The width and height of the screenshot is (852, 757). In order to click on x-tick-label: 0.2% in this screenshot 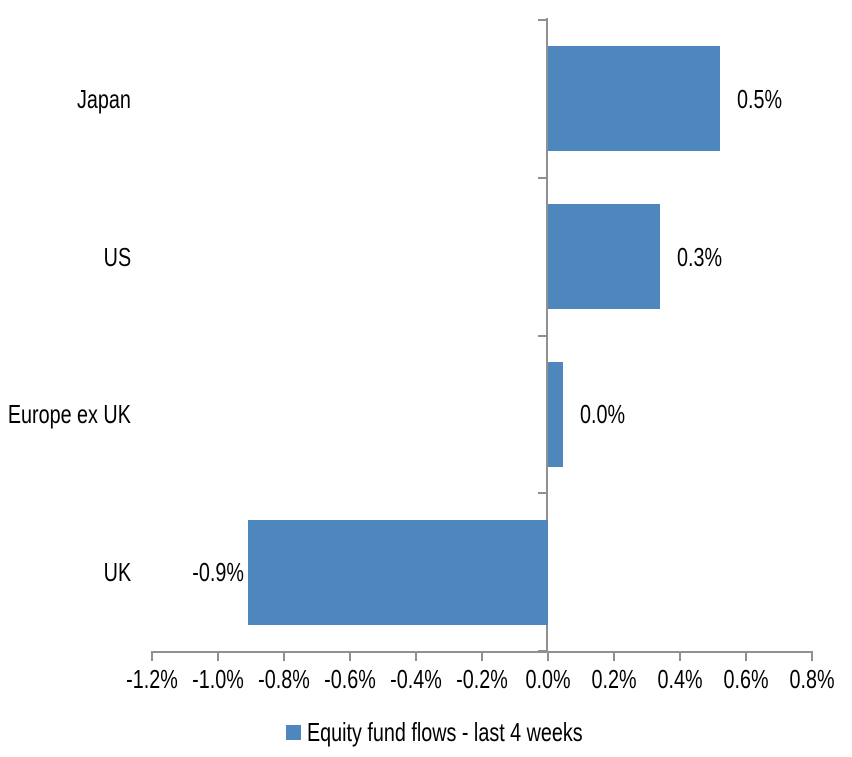, I will do `click(614, 679)`.